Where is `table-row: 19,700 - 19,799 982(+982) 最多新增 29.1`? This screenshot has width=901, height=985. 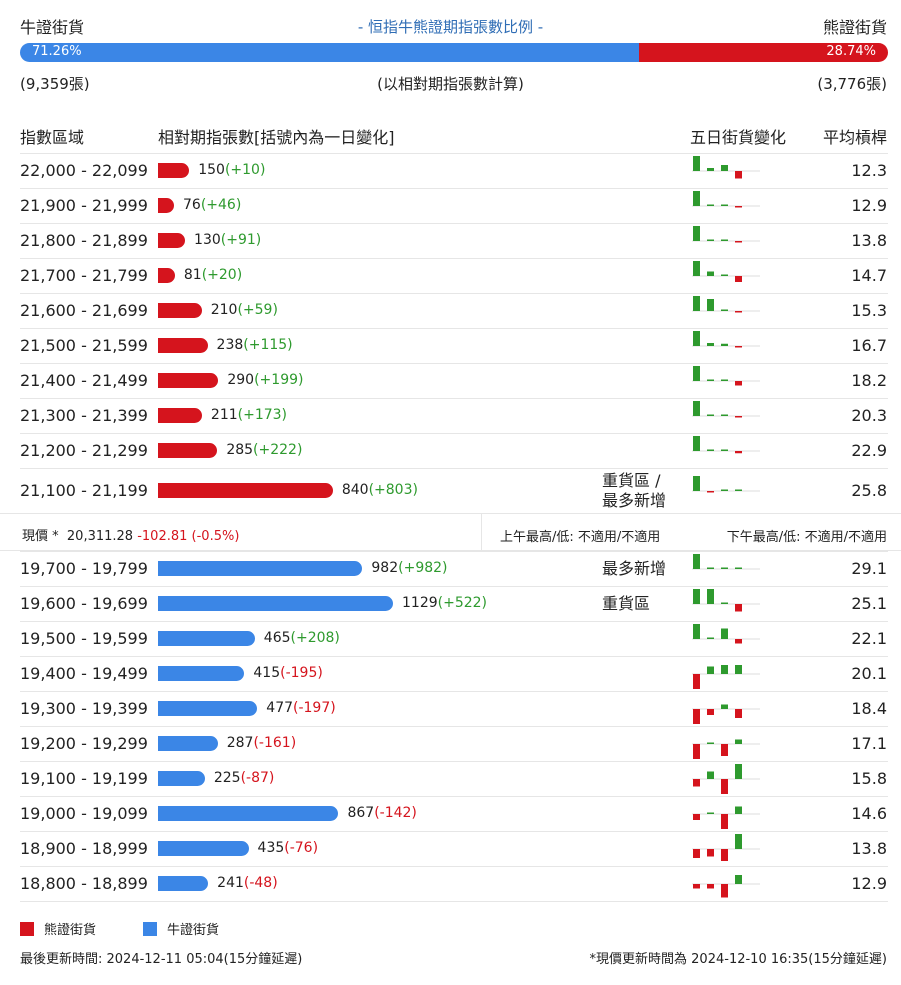 table-row: 19,700 - 19,799 982(+982) 最多新增 29.1 is located at coordinates (450, 568).